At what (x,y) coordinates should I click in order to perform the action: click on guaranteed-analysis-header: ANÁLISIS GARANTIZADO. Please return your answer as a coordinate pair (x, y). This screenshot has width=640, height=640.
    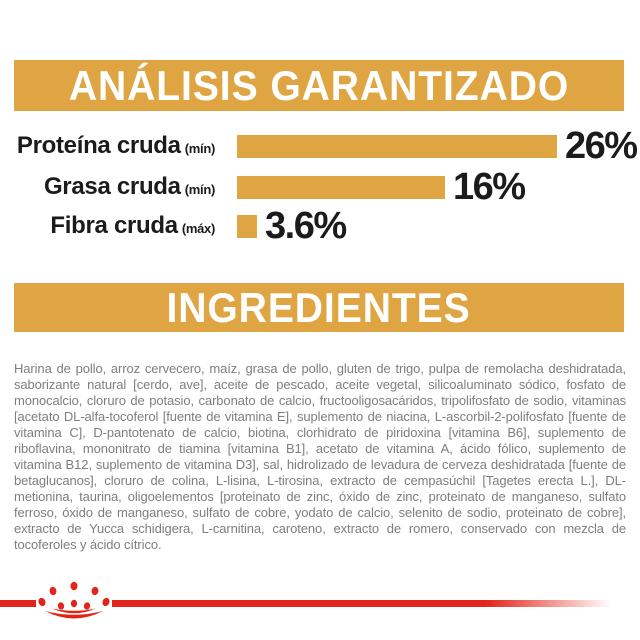
    Looking at the image, I should click on (319, 85).